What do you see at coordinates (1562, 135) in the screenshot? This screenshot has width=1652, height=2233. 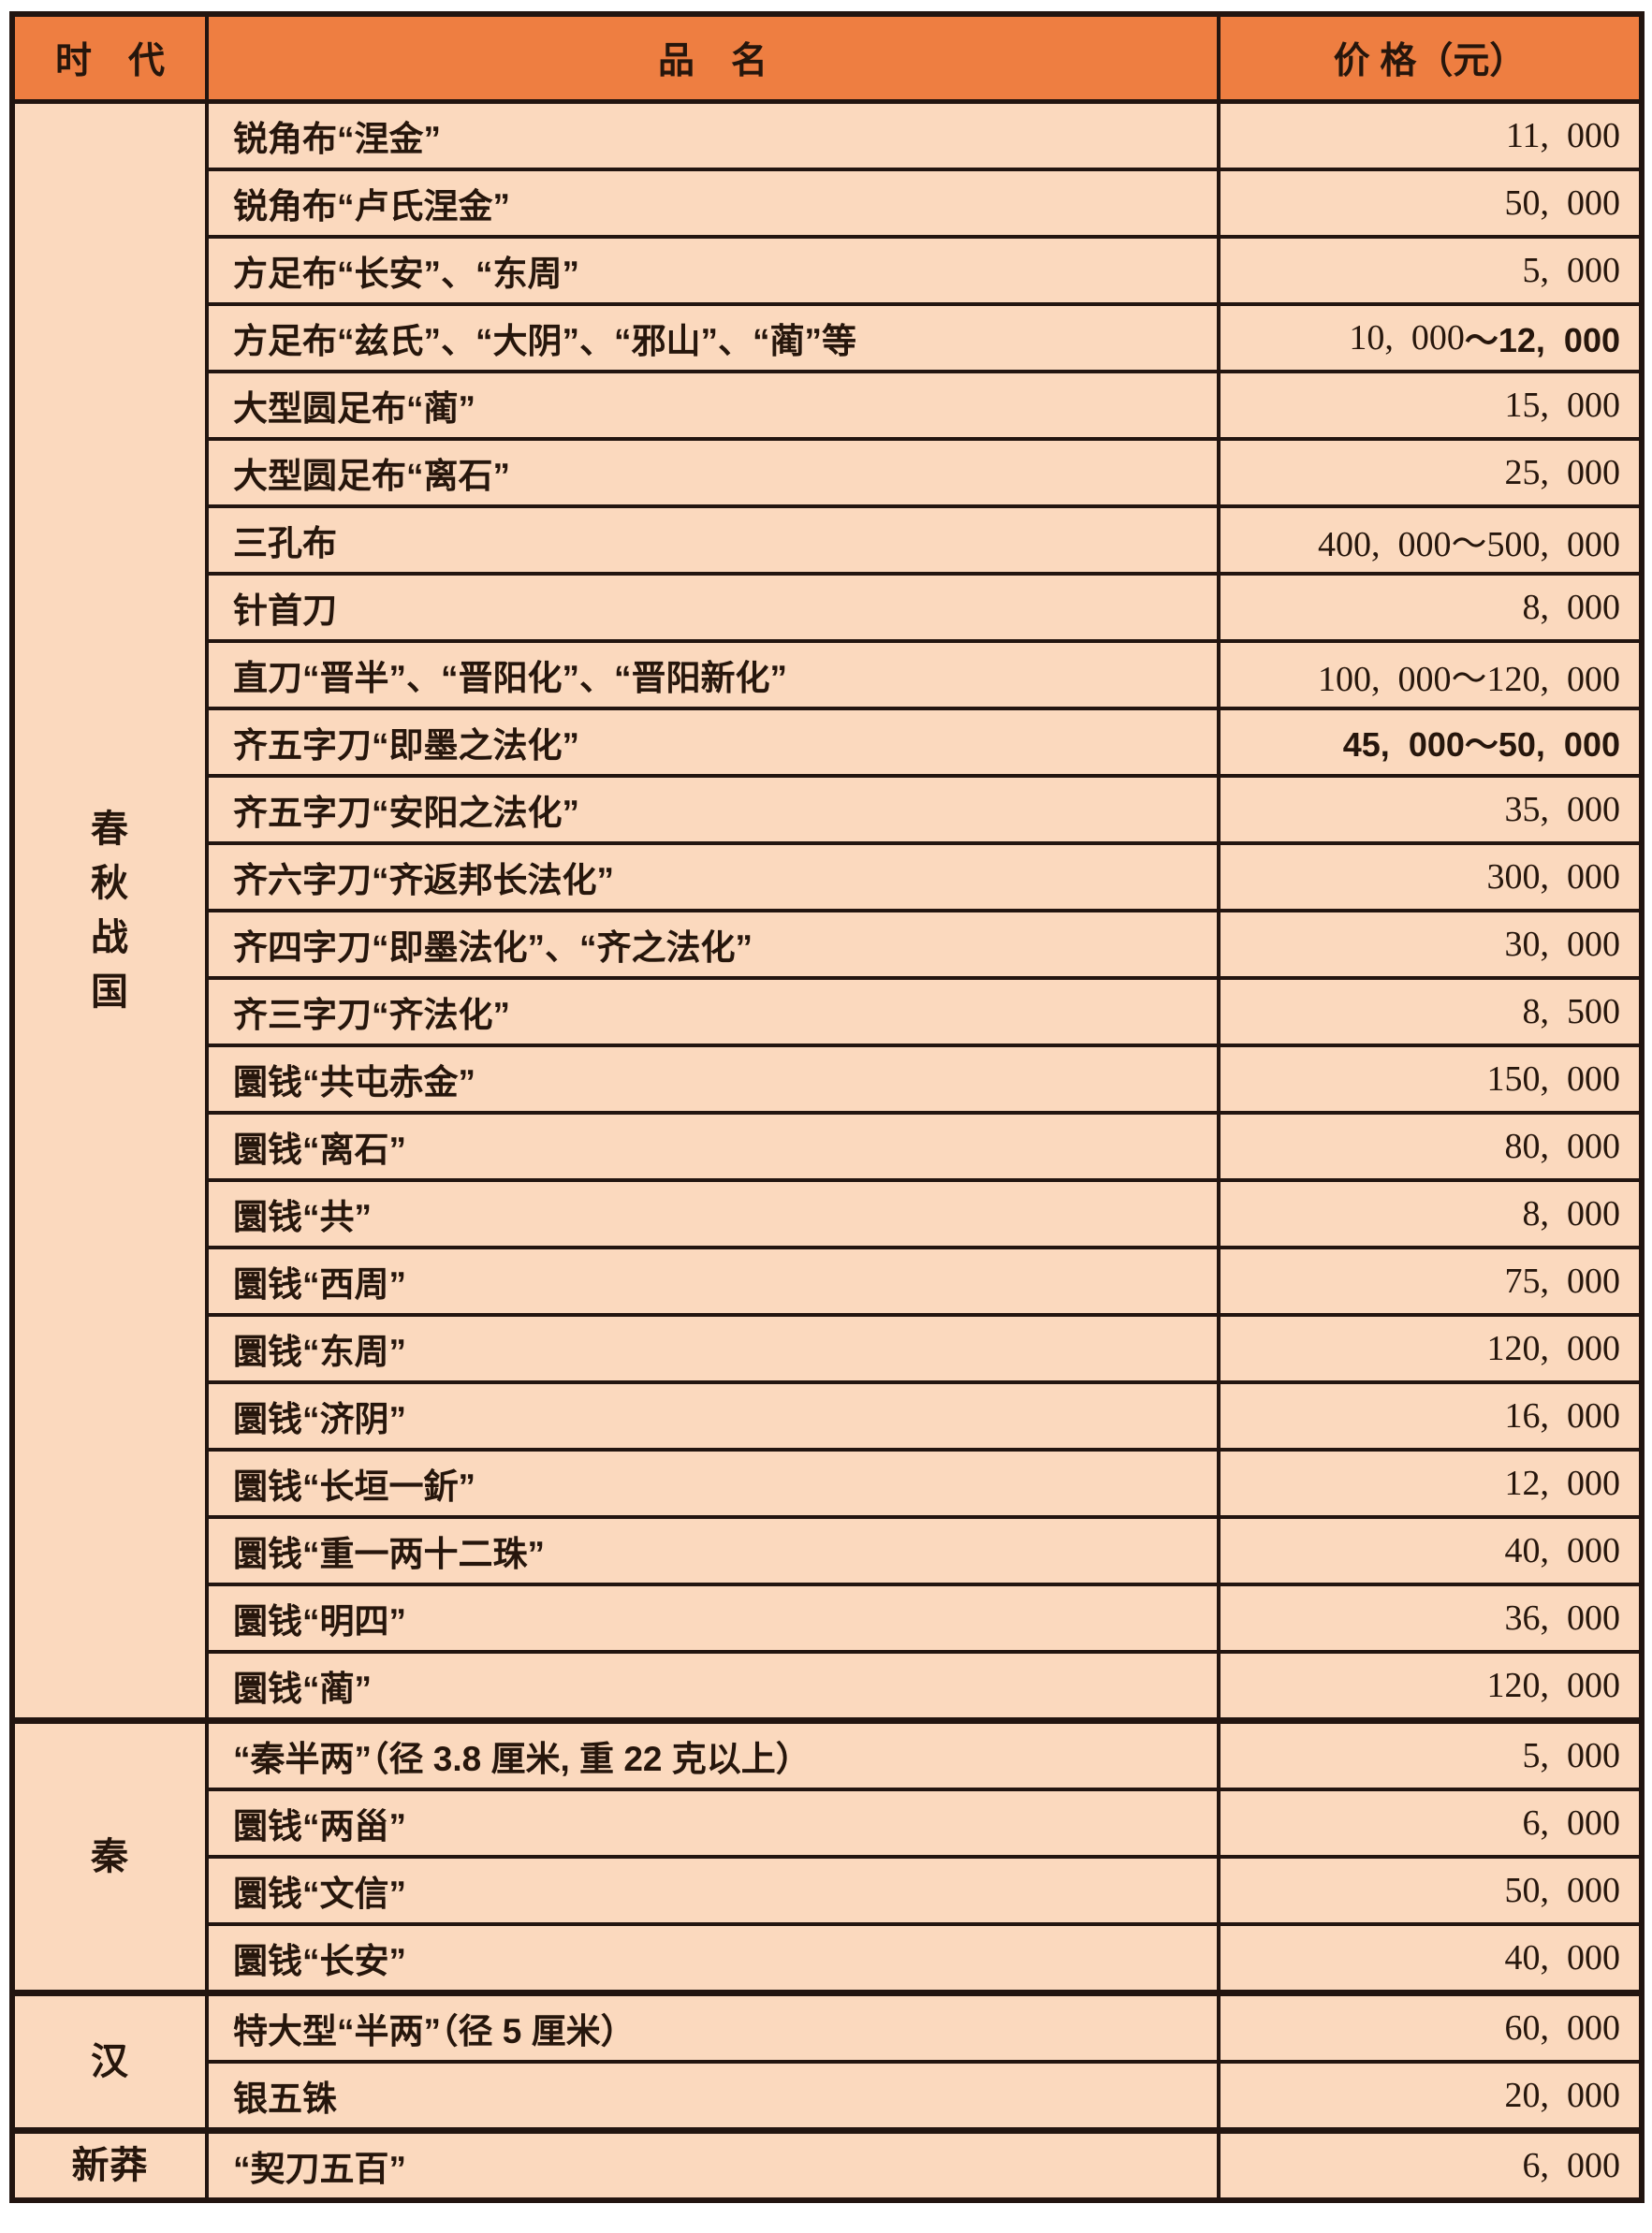 I see `price-value: 11, 000` at bounding box center [1562, 135].